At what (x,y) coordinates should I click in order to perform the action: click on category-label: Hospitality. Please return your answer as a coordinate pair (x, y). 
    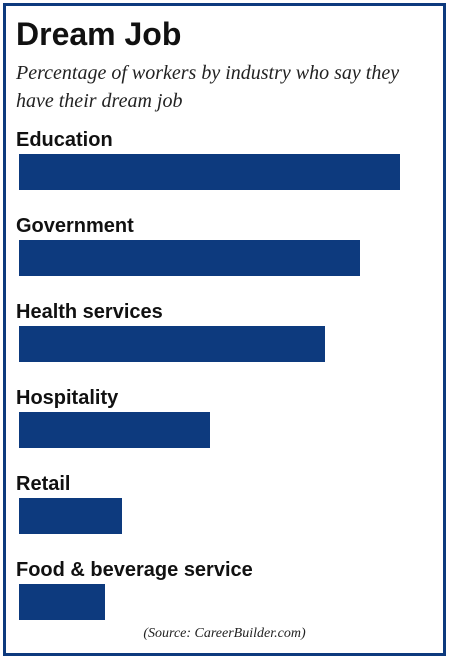
    Looking at the image, I should click on (67, 398).